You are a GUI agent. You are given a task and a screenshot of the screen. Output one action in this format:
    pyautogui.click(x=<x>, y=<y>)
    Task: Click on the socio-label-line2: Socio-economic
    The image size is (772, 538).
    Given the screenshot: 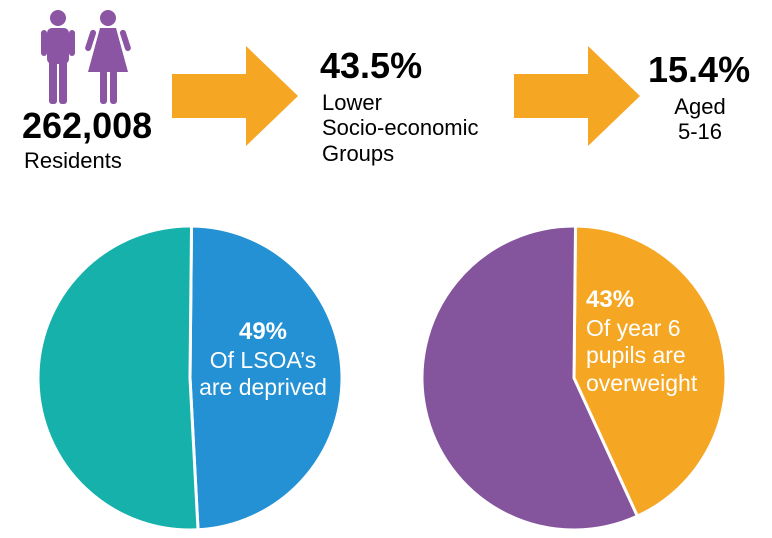 What is the action you would take?
    pyautogui.click(x=400, y=128)
    